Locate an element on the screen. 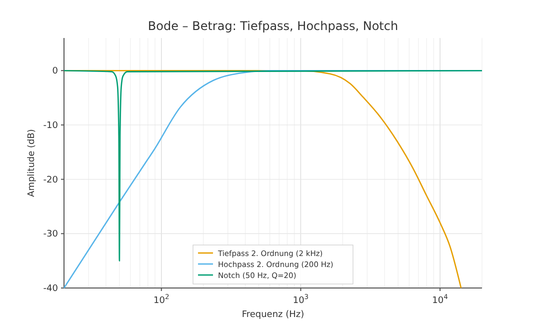 The image size is (540, 325). y-tick-label: -40 is located at coordinates (50, 289).